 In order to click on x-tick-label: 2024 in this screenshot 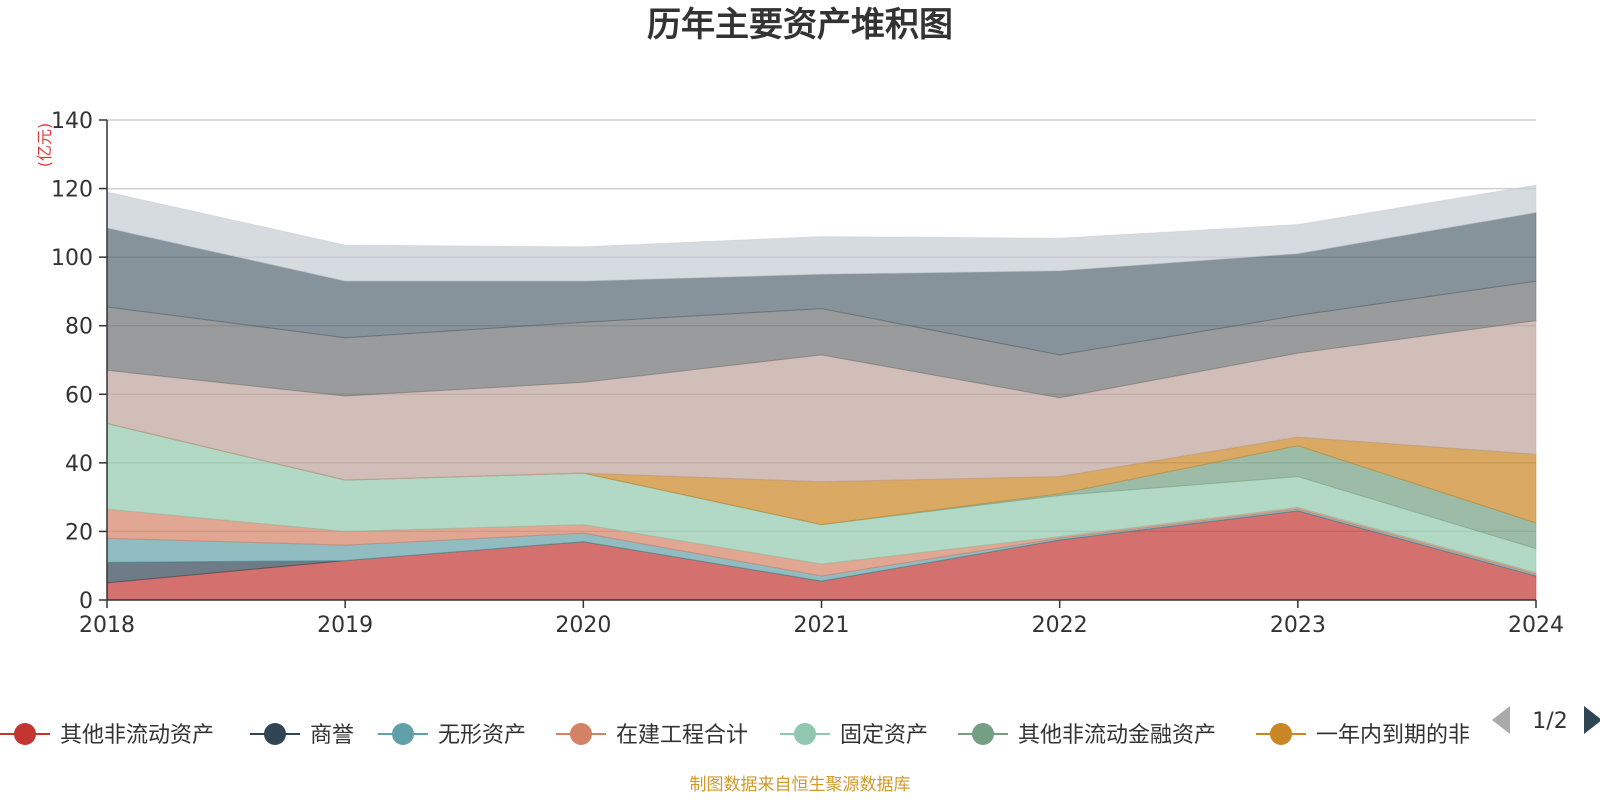, I will do `click(1536, 625)`.